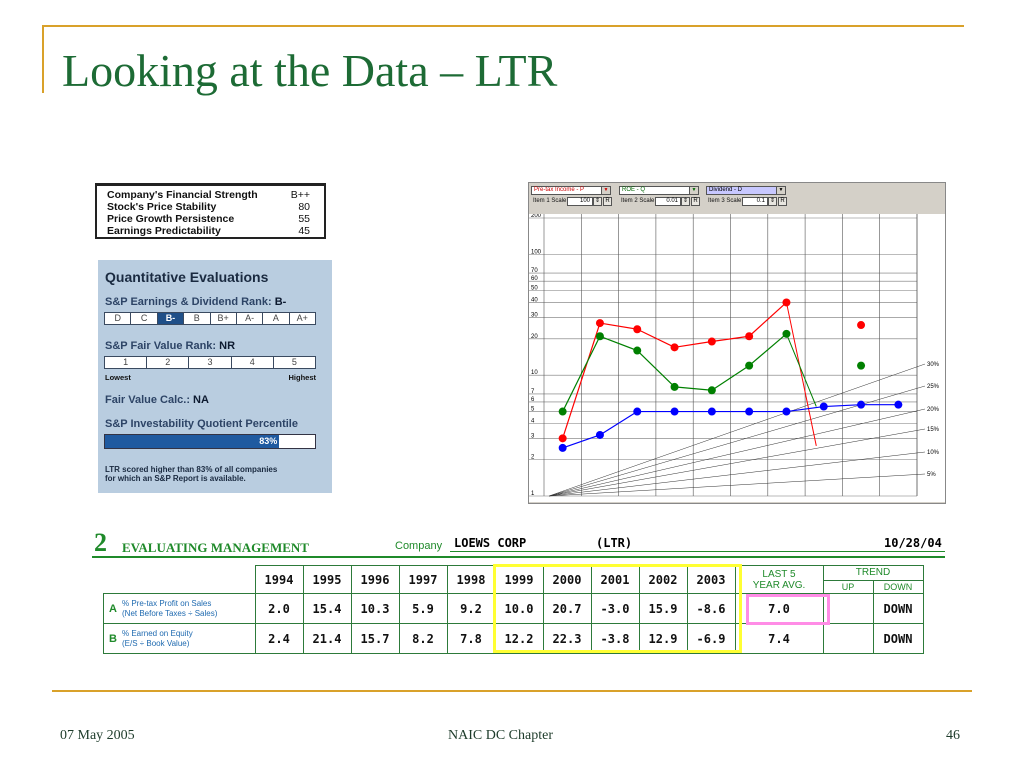 This screenshot has width=1024, height=768. Describe the element at coordinates (697, 551) in the screenshot. I see `company-underline` at that location.